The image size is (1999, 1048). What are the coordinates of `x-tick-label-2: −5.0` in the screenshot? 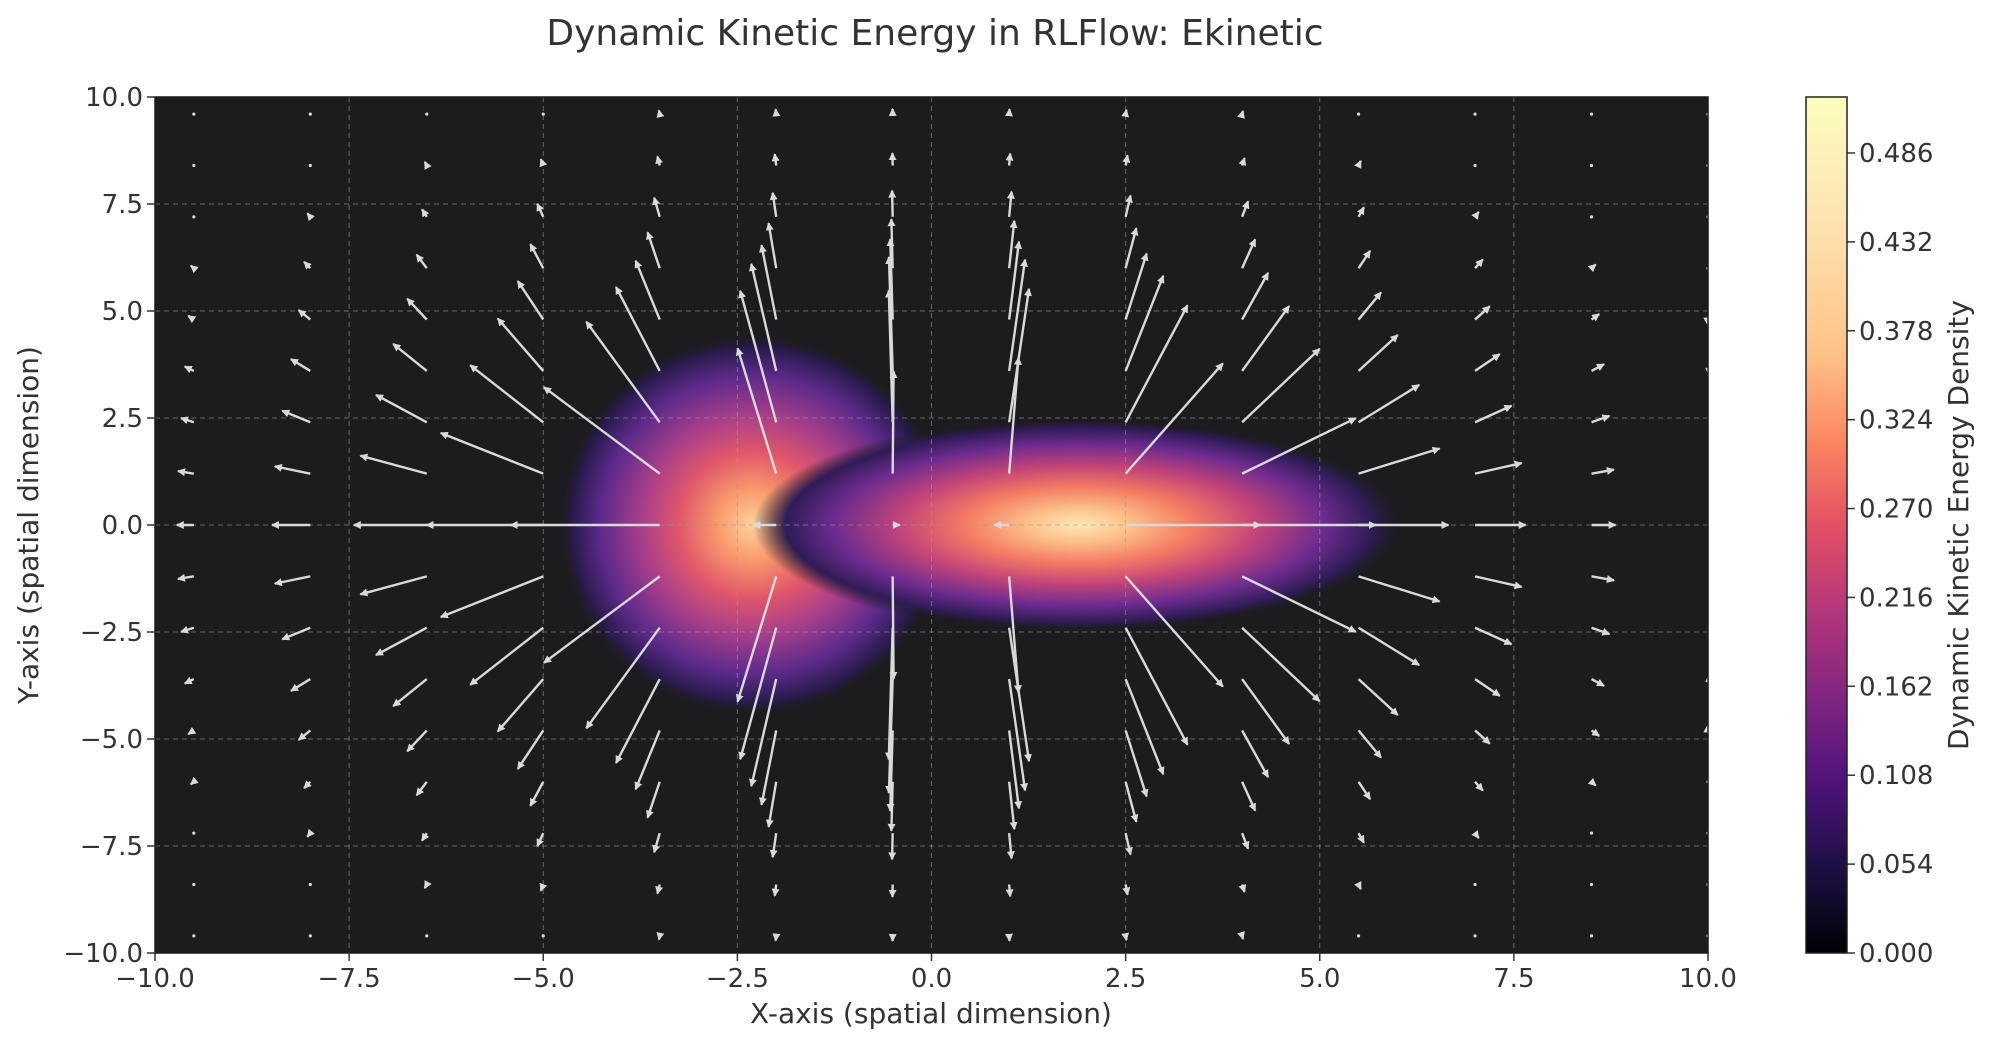 It's located at (543, 979).